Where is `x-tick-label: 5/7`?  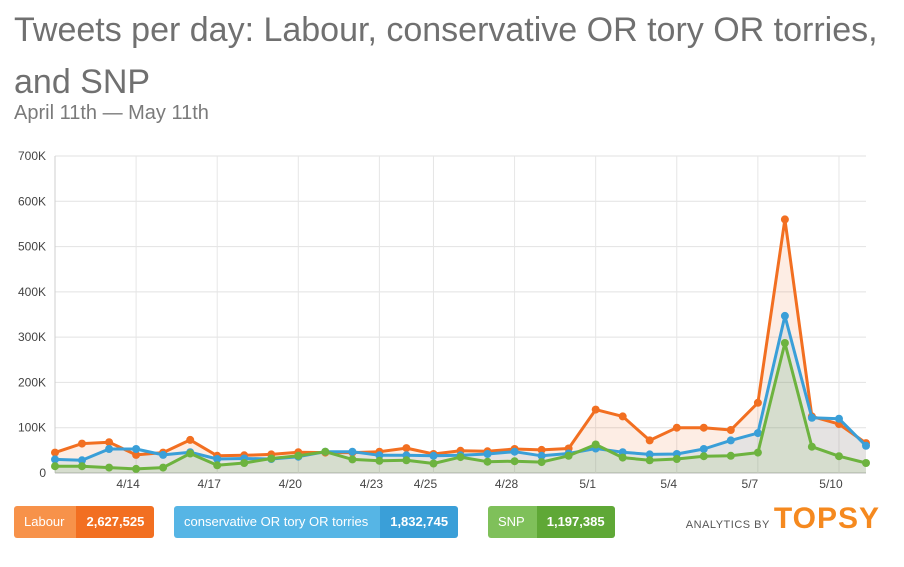 x-tick-label: 5/7 is located at coordinates (750, 484).